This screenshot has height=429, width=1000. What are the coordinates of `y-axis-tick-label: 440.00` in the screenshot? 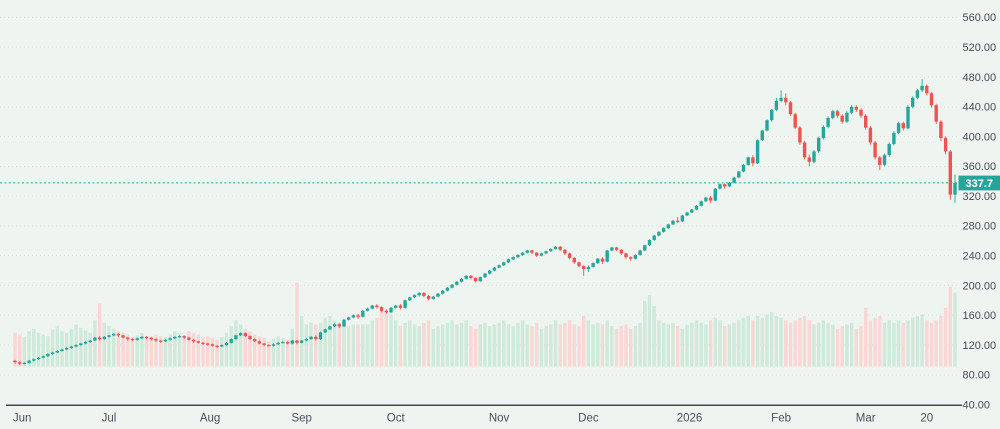 It's located at (980, 108).